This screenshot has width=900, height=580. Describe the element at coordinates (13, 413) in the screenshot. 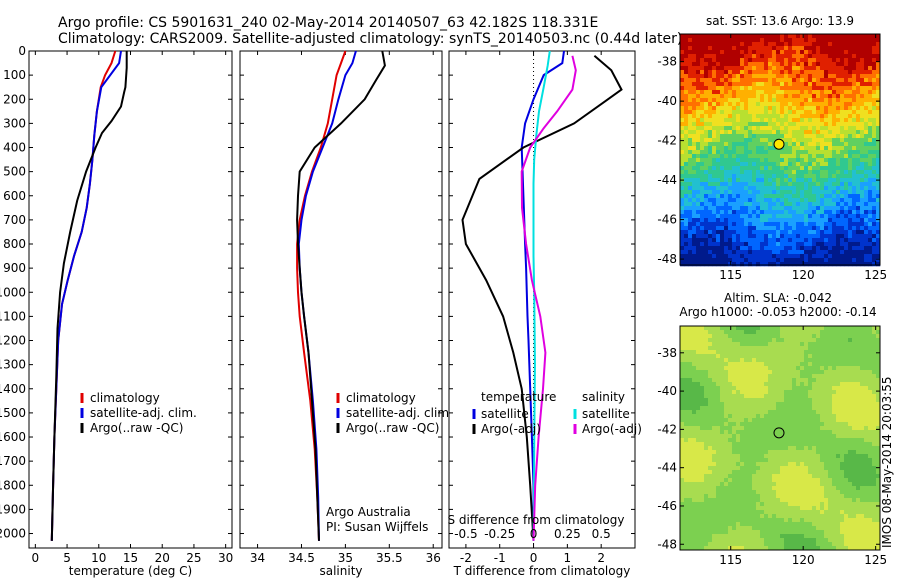

I see `y-tick-label: 1500` at that location.